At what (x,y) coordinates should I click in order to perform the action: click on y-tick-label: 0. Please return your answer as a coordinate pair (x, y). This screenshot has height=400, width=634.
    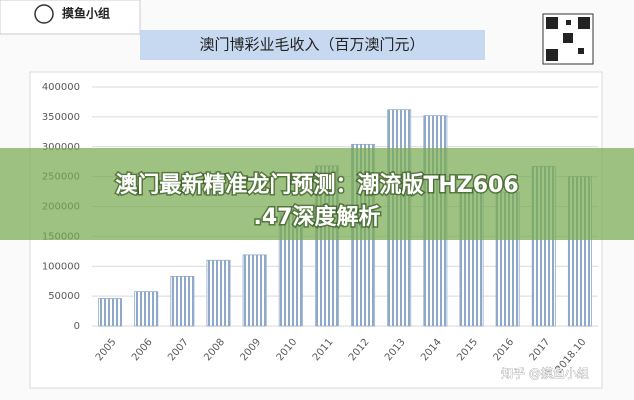
    Looking at the image, I should click on (77, 326).